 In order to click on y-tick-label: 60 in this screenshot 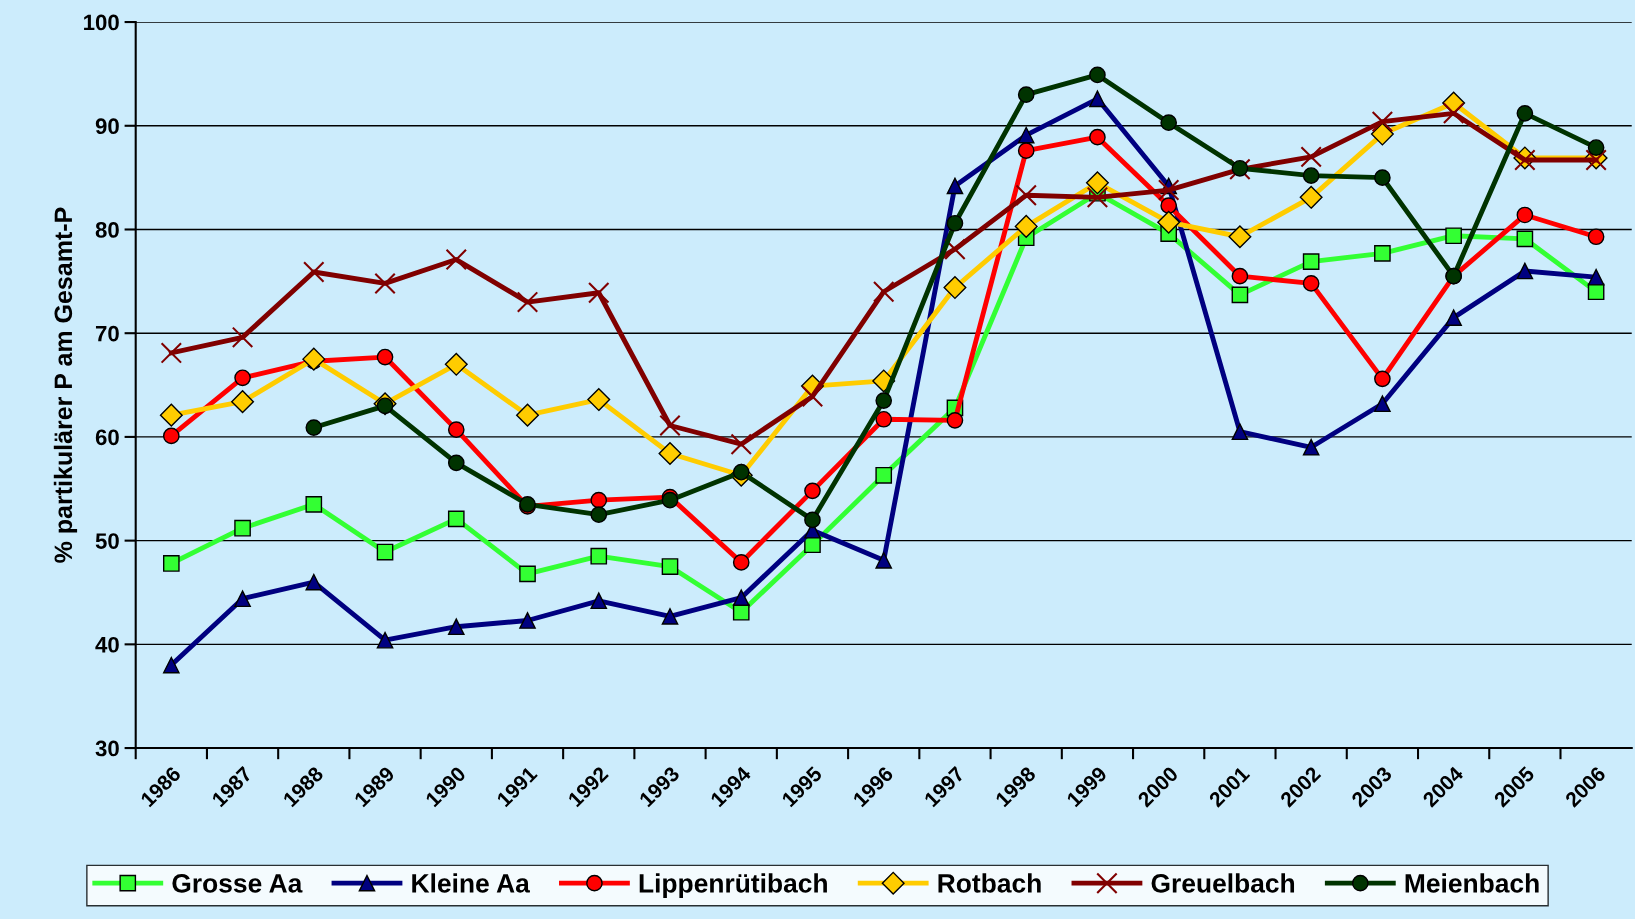, I will do `click(107, 437)`.